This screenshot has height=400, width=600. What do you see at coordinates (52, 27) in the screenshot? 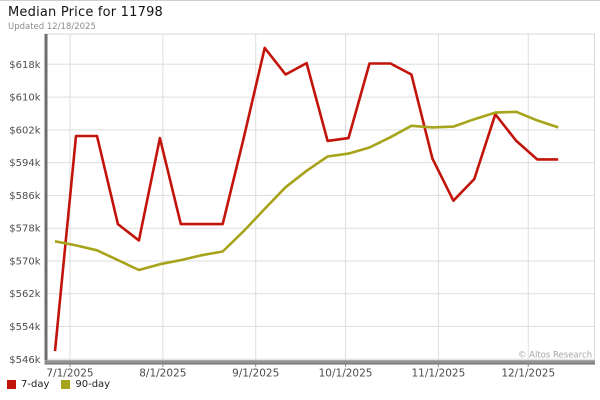
I see `chart-subtitle: Updated 12/18/2025` at bounding box center [52, 27].